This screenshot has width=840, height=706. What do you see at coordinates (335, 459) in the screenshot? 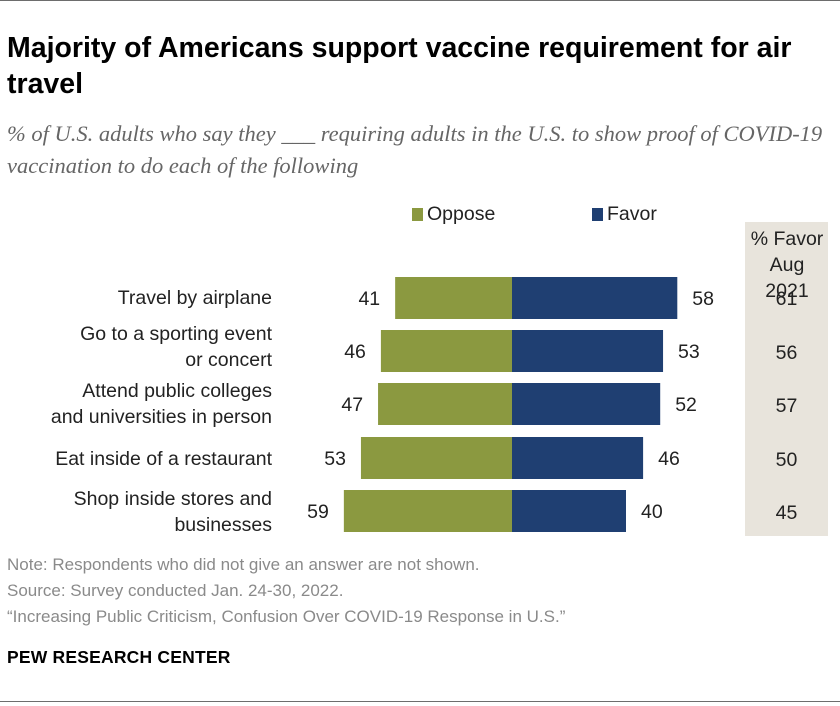
I see `oppose-value-label: 53` at bounding box center [335, 459].